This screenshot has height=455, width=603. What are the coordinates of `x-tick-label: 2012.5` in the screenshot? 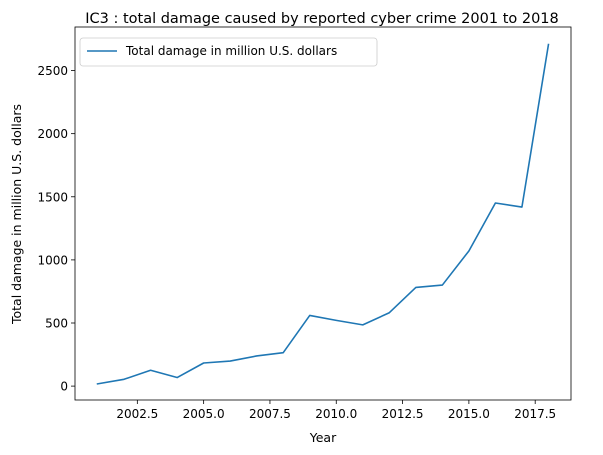 It's located at (403, 414).